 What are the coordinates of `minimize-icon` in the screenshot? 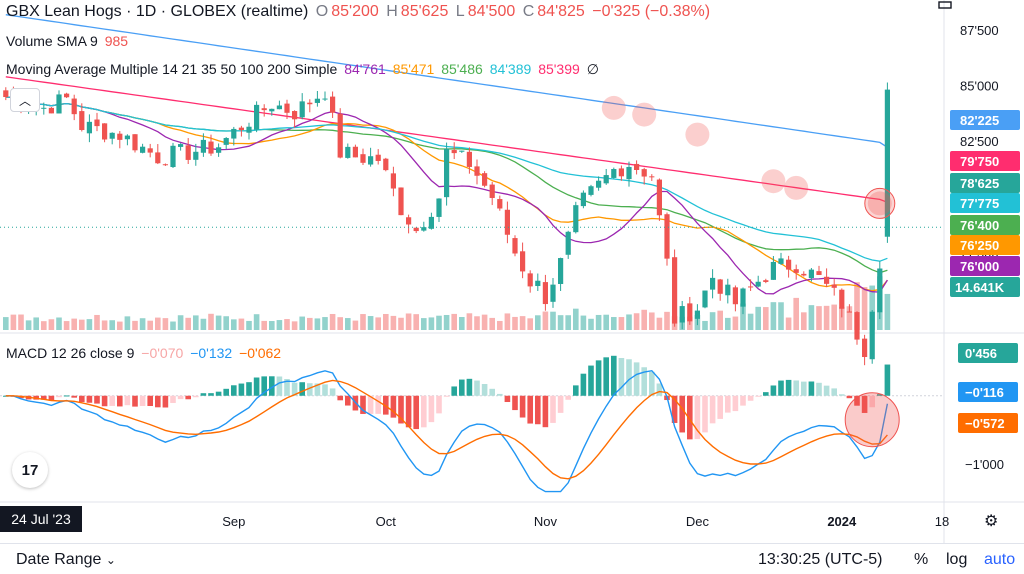 It's located at (945, 5).